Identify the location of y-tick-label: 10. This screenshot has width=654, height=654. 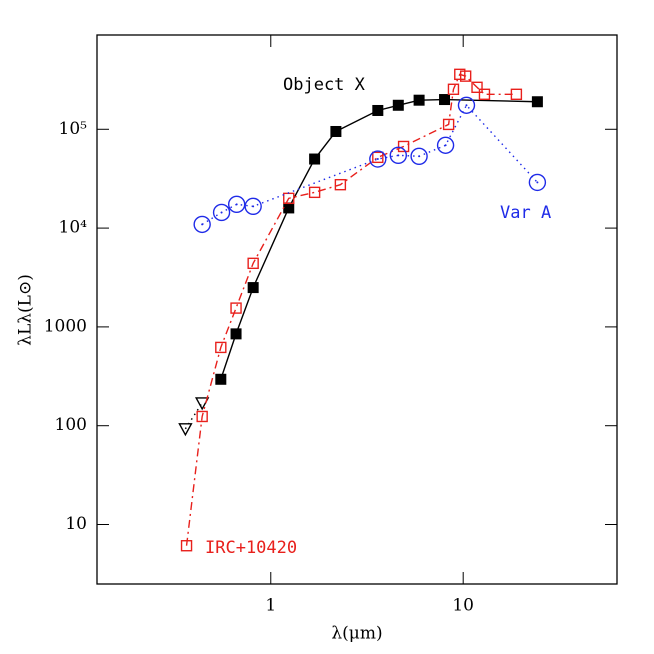
(76, 524).